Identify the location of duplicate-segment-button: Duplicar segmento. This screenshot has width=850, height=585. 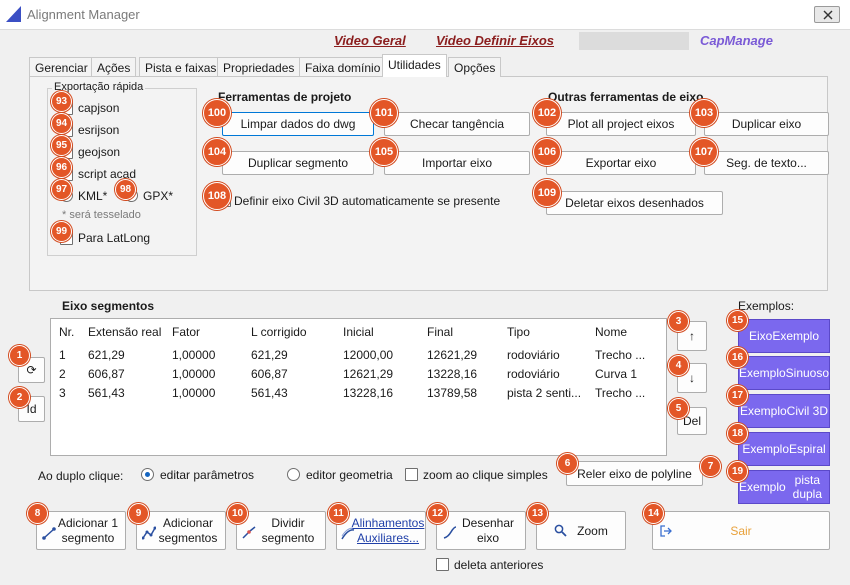
(298, 163).